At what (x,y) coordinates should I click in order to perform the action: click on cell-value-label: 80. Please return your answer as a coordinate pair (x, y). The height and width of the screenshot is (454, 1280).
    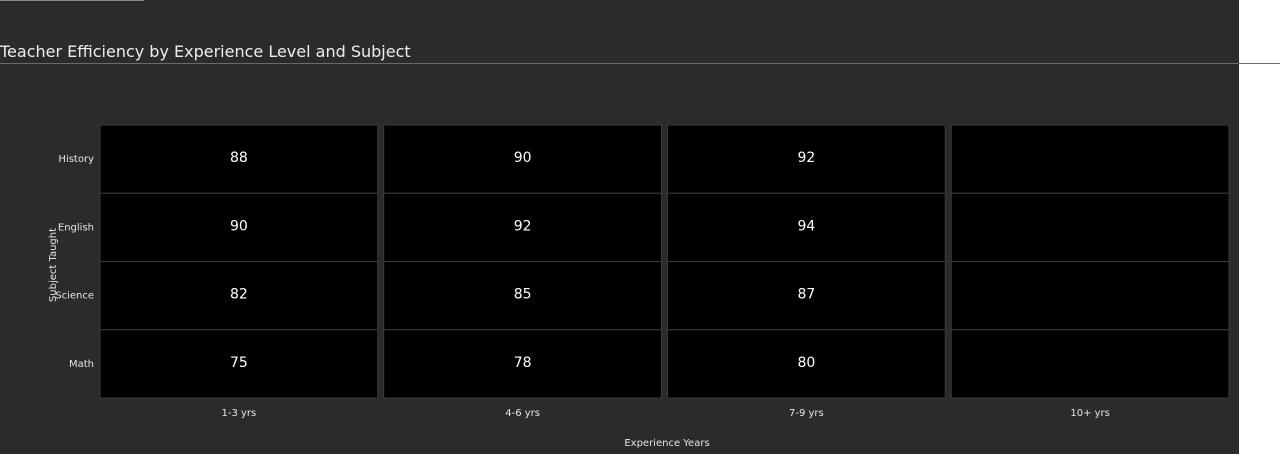
    Looking at the image, I should click on (806, 363).